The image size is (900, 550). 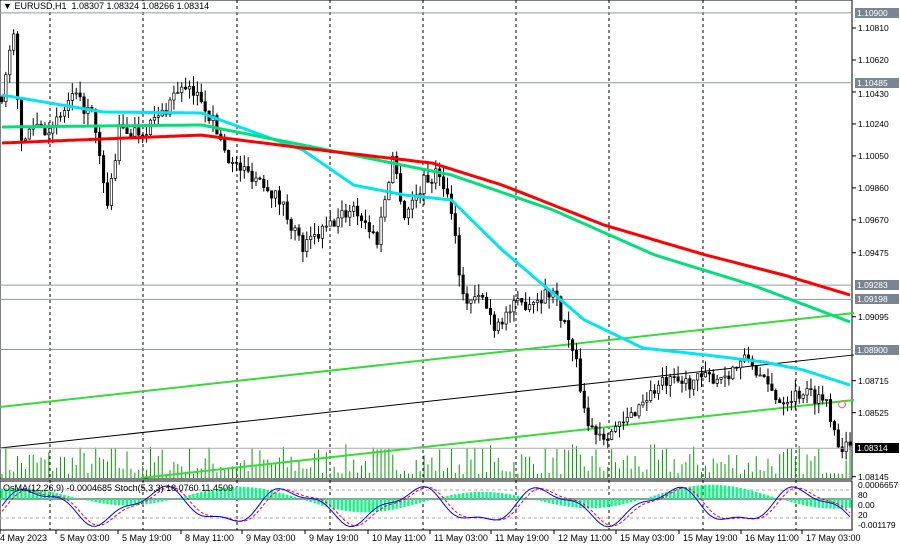 I want to click on price-tick-label: 1.09095, so click(x=873, y=316).